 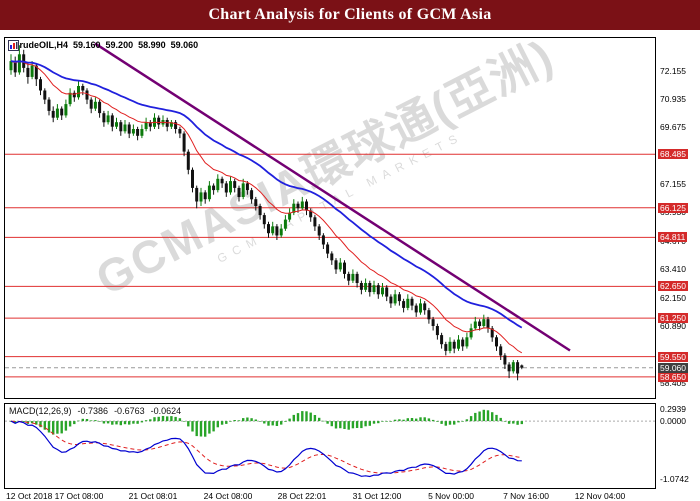 What do you see at coordinates (153, 496) in the screenshot?
I see `time-label: 21 Oct 08:01` at bounding box center [153, 496].